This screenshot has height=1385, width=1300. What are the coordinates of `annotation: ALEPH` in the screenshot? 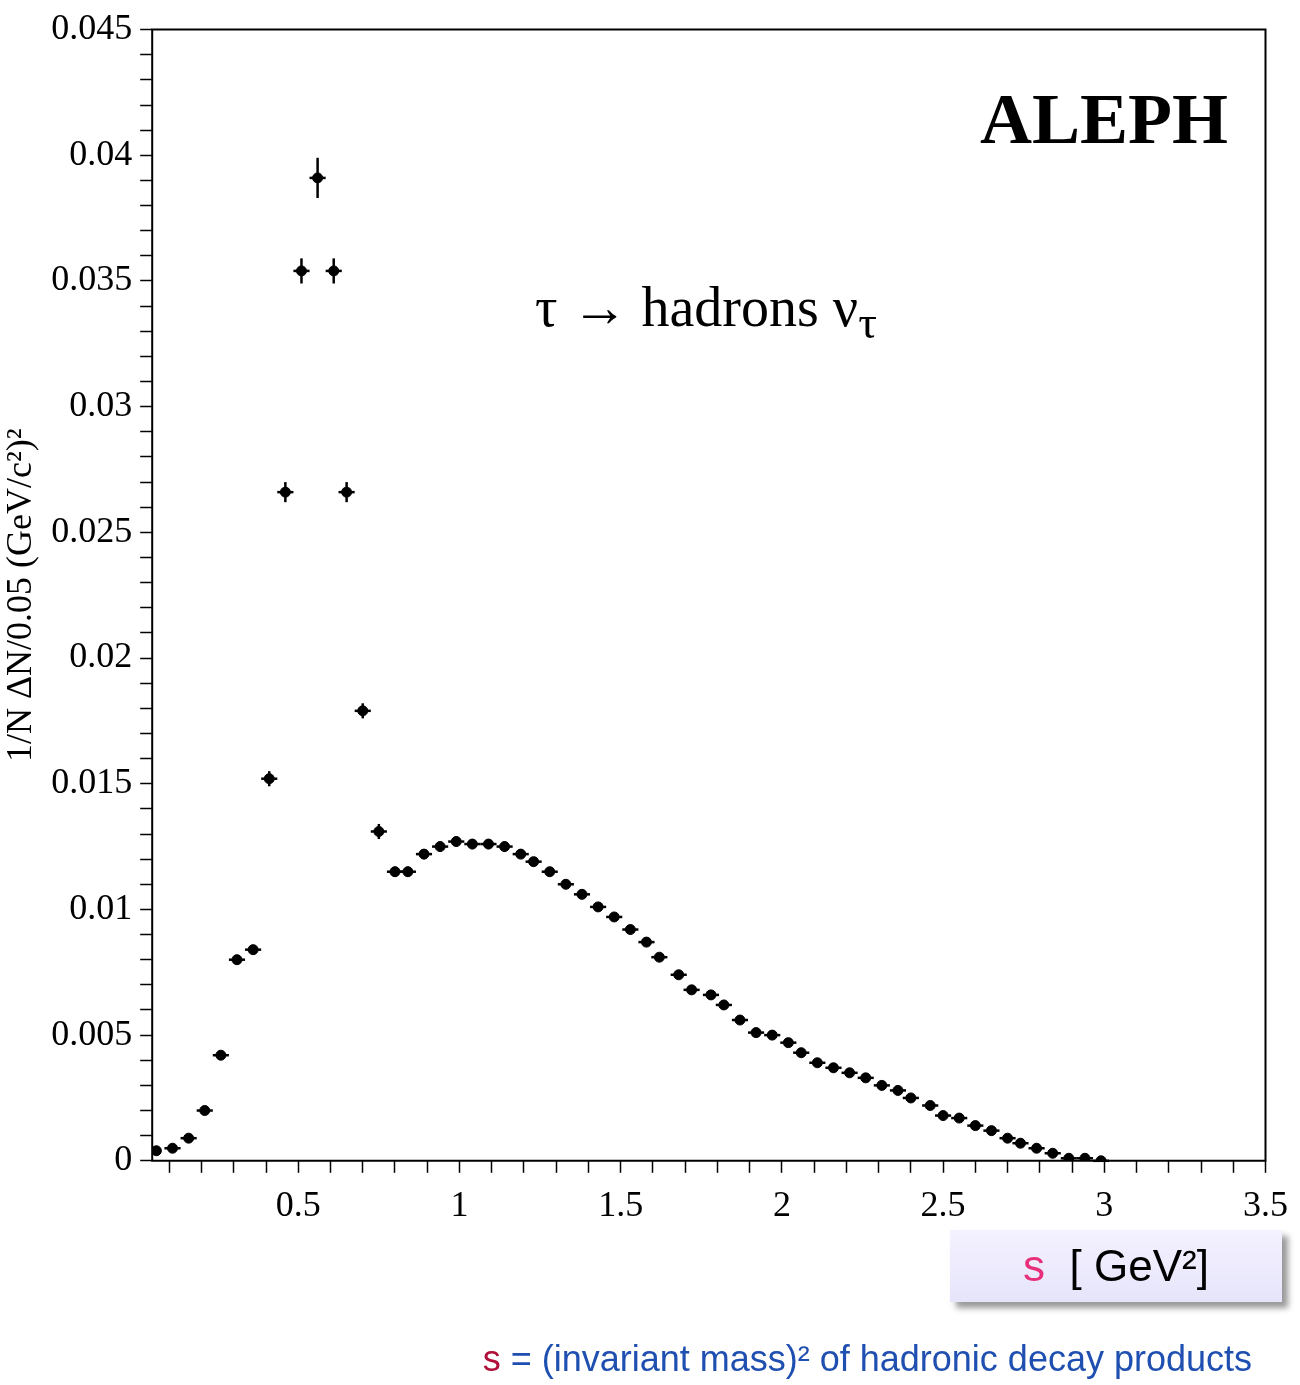 It's located at (1103, 119).